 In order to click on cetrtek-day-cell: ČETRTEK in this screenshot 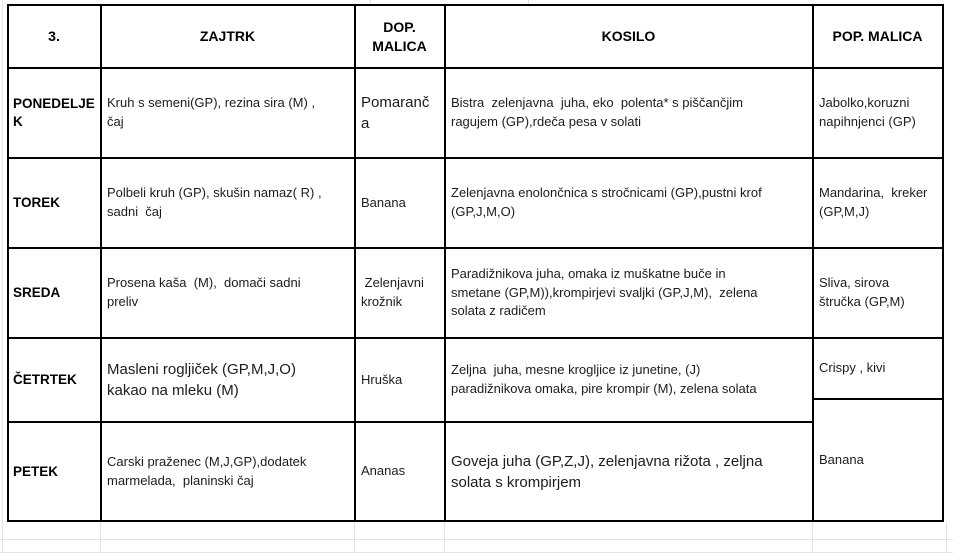, I will do `click(55, 381)`.